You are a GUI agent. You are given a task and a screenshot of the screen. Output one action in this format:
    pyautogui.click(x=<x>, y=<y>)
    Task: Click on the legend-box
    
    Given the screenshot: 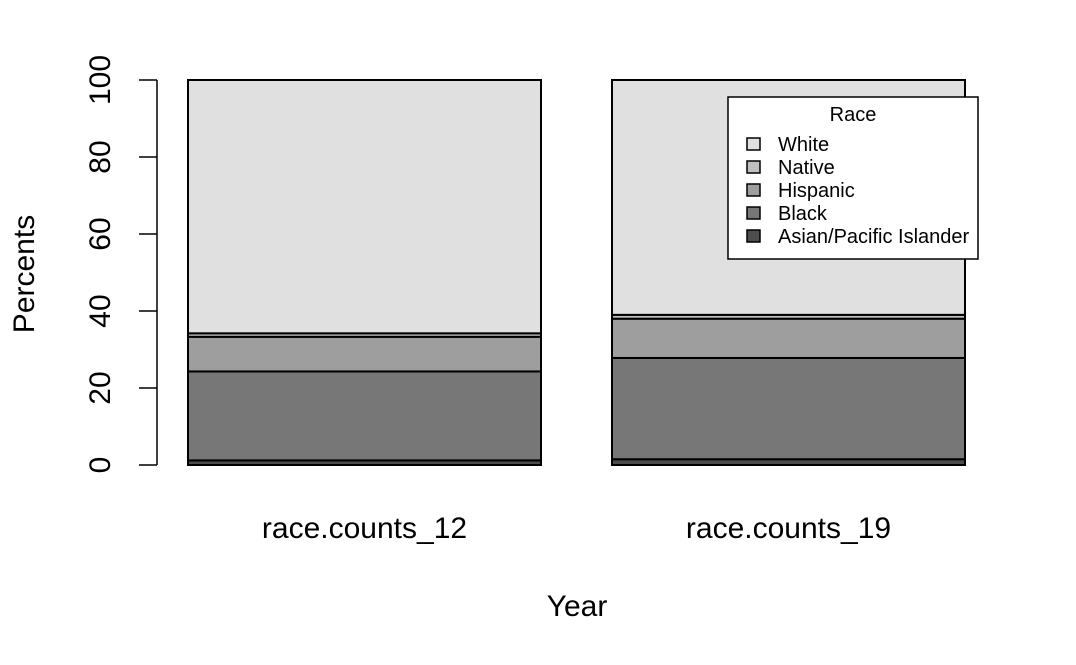 What is the action you would take?
    pyautogui.click(x=853, y=178)
    